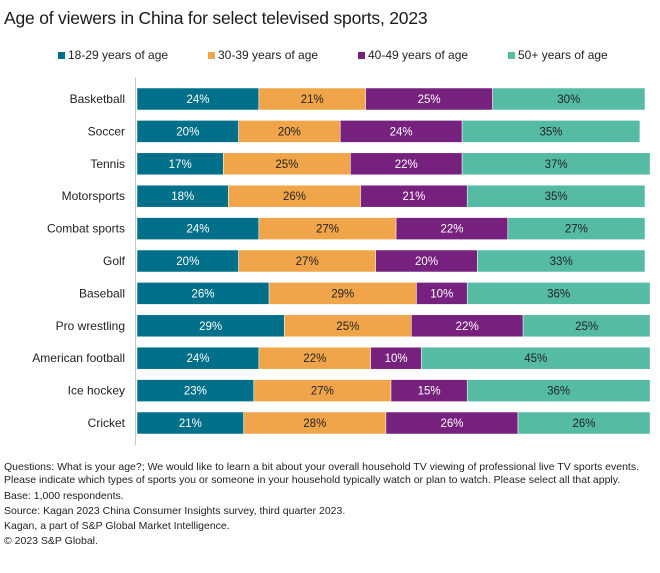 The width and height of the screenshot is (660, 573). What do you see at coordinates (418, 55) in the screenshot?
I see `legend-label-40-49: 40-49 years of age` at bounding box center [418, 55].